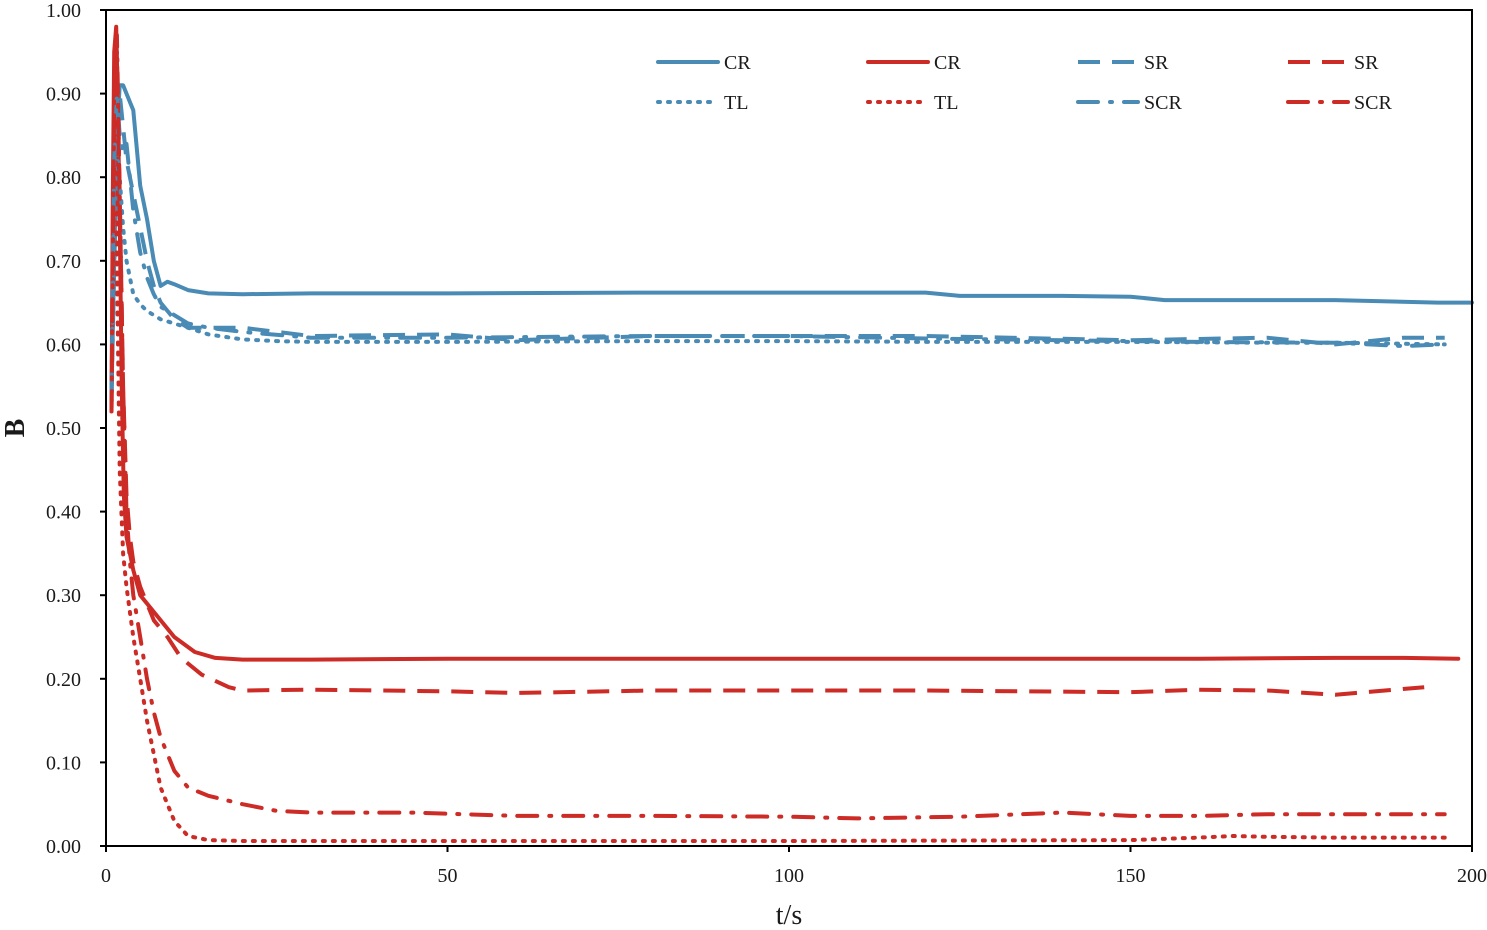 Image resolution: width=1487 pixels, height=930 pixels. Describe the element at coordinates (63, 345) in the screenshot. I see `y-tick-label: 0.60` at that location.